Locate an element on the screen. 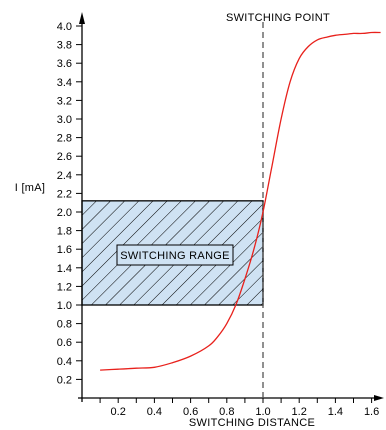 Image resolution: width=386 pixels, height=430 pixels. y-tick-label: 1.2 is located at coordinates (64, 287).